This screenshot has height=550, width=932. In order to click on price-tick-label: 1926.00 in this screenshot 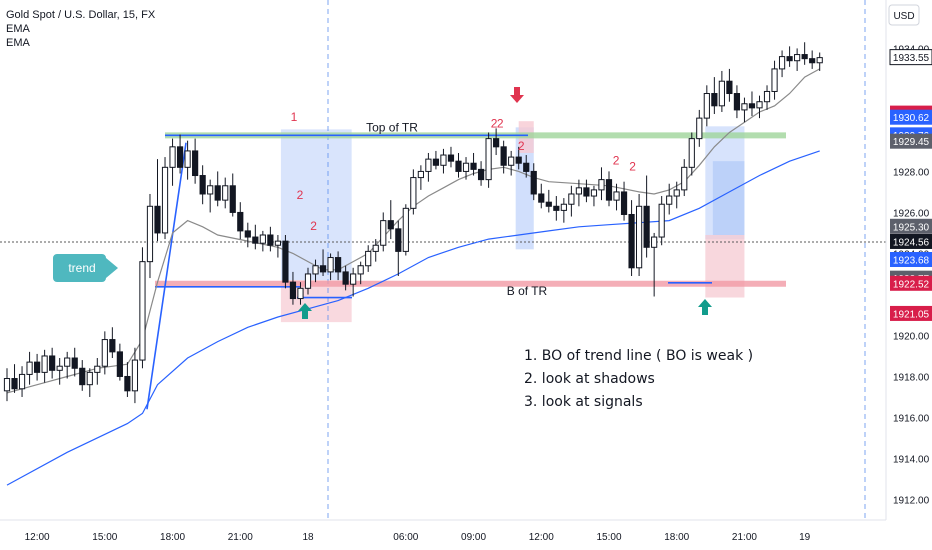, I will do `click(911, 213)`.